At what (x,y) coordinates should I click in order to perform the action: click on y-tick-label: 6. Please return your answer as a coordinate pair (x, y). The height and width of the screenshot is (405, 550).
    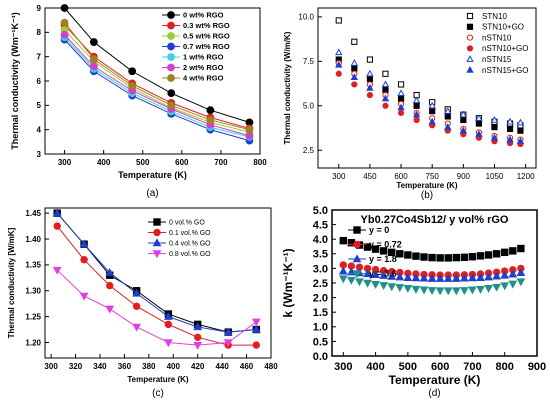
    Looking at the image, I should click on (39, 81).